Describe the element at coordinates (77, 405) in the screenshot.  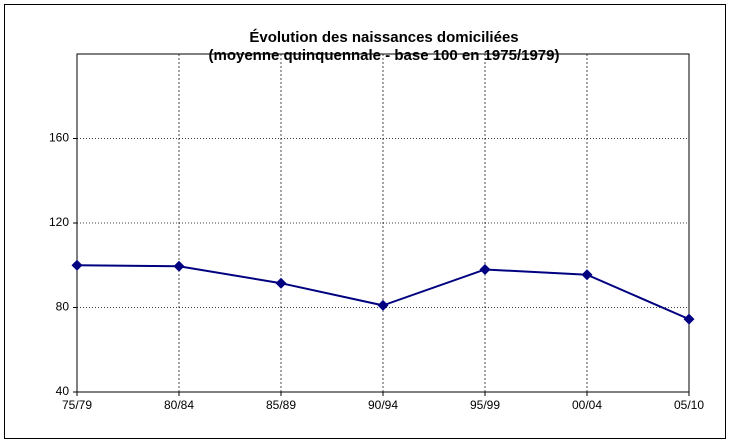
I see `x-tick-label: 75/79` at that location.